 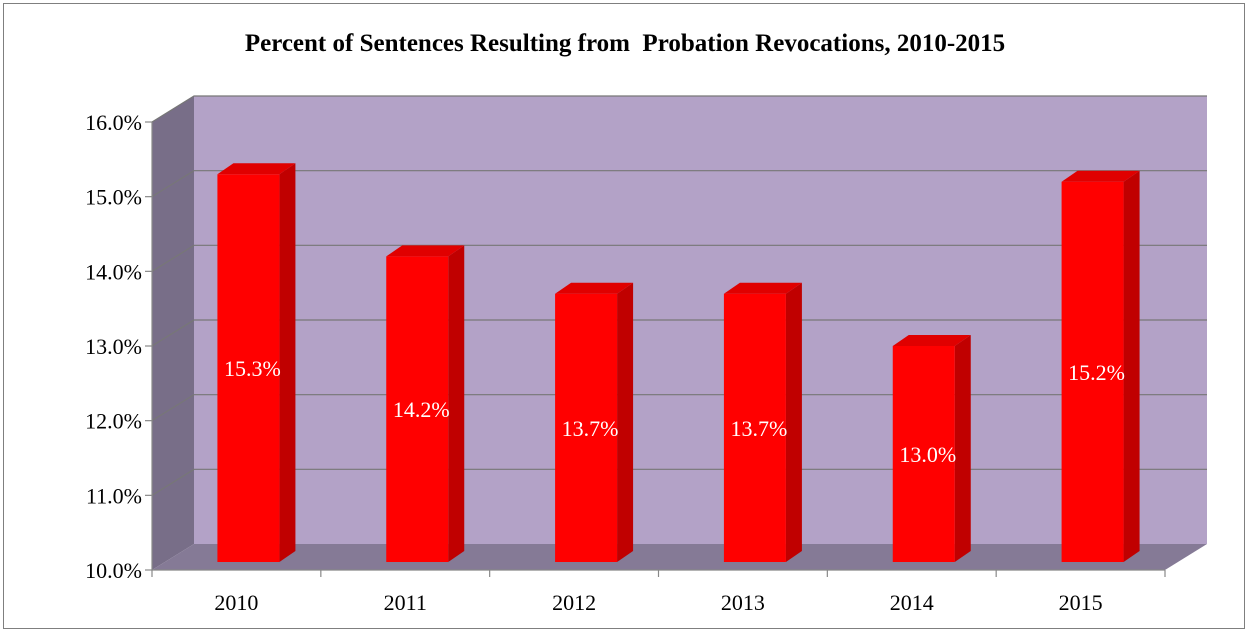 What do you see at coordinates (287, 362) in the screenshot?
I see `bar-side-2010` at bounding box center [287, 362].